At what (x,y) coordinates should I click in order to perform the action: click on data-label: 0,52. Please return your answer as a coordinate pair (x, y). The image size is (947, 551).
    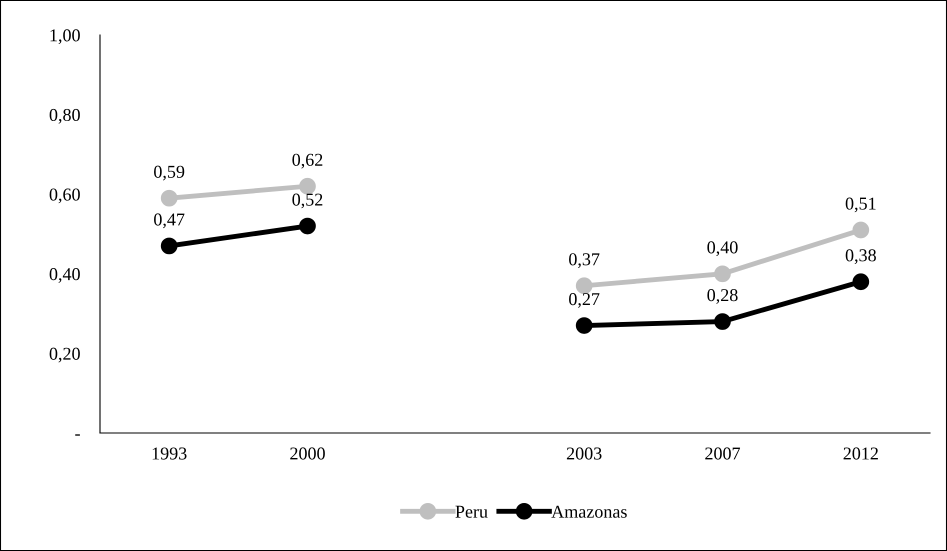
    Looking at the image, I should click on (307, 201).